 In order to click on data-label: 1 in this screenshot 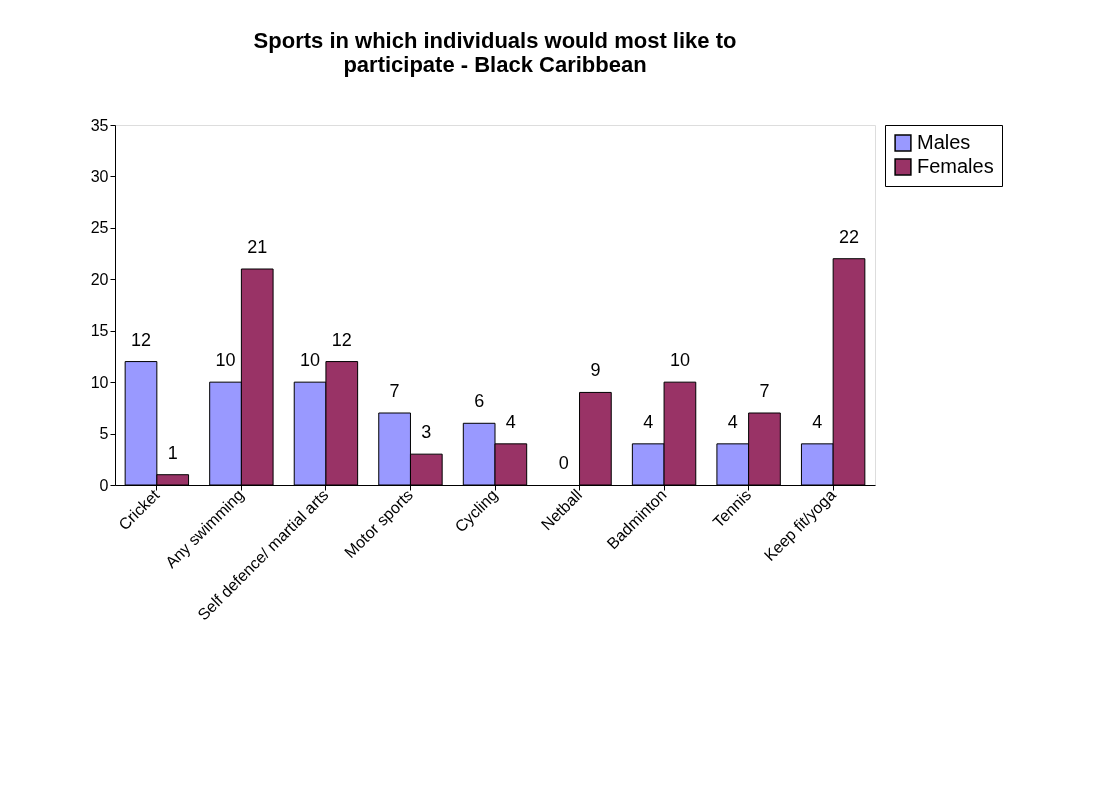, I will do `click(172, 452)`.